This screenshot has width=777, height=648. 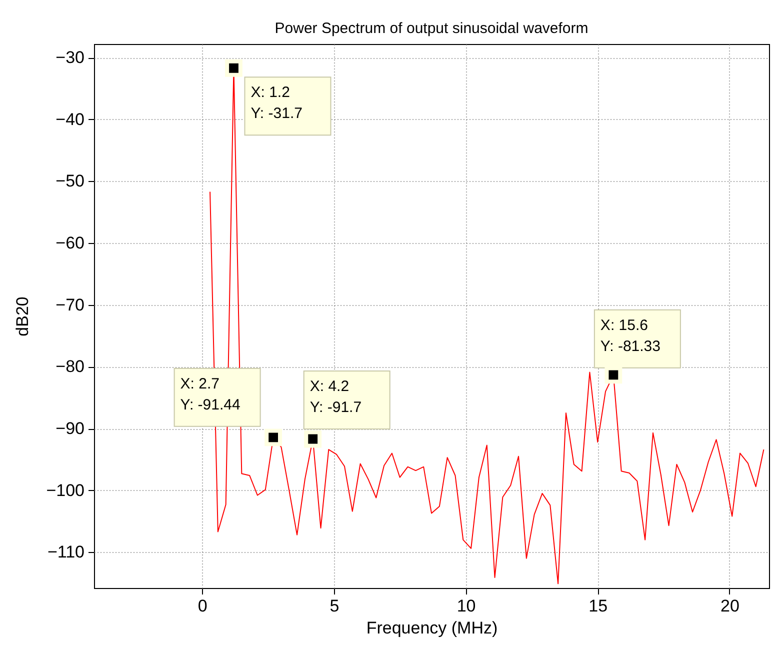 I want to click on y-tick-label: −40, so click(x=70, y=119).